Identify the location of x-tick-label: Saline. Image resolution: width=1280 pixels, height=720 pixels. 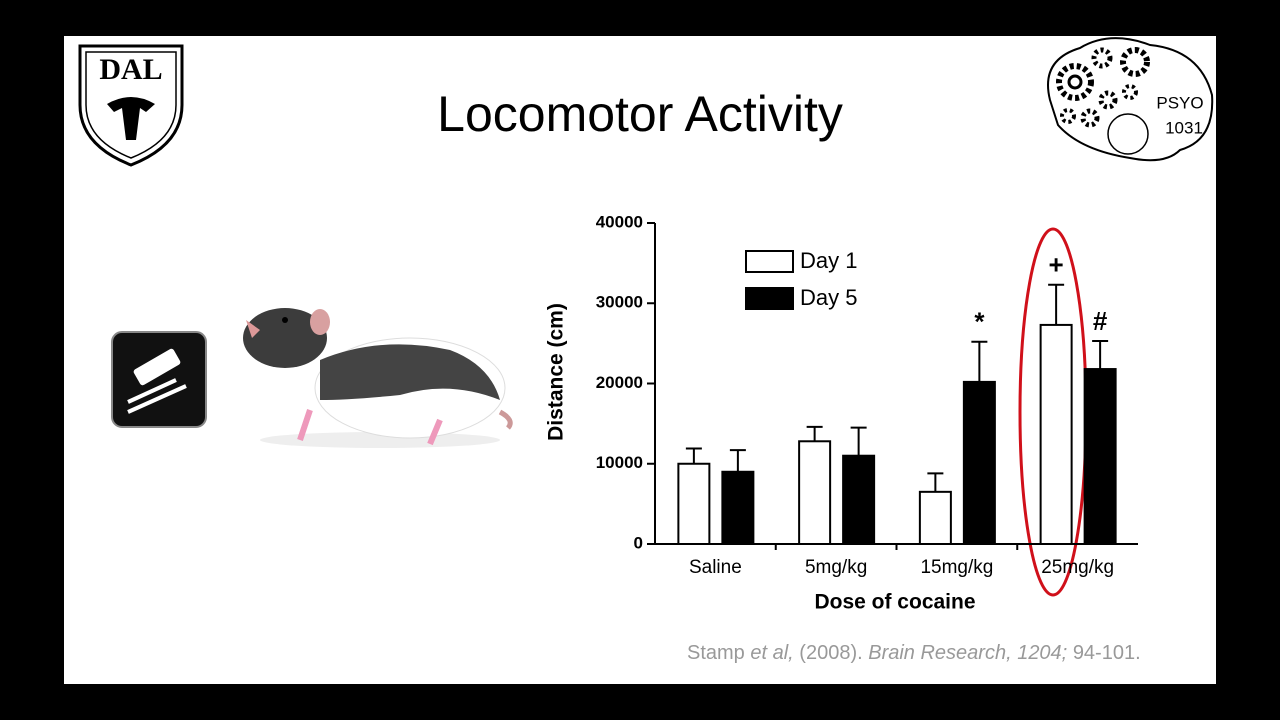
(715, 567).